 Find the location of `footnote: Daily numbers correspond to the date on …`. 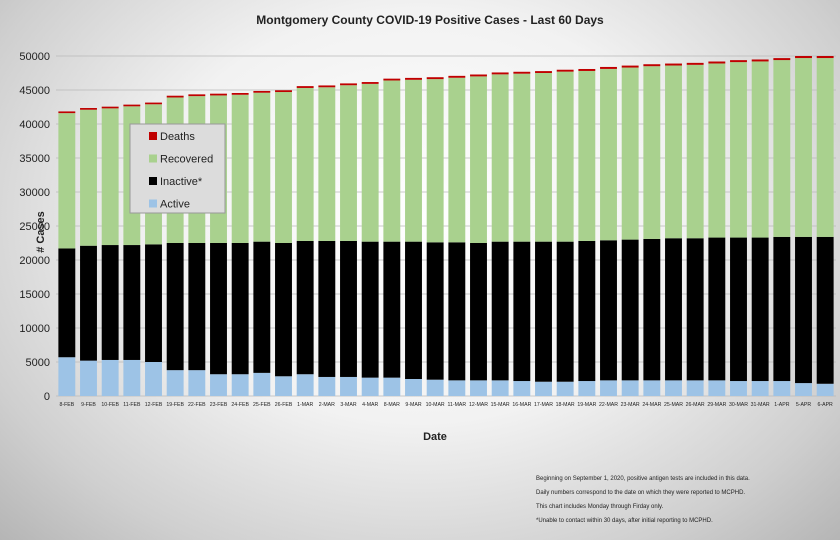

footnote: Daily numbers correspond to the date on … is located at coordinates (641, 493).